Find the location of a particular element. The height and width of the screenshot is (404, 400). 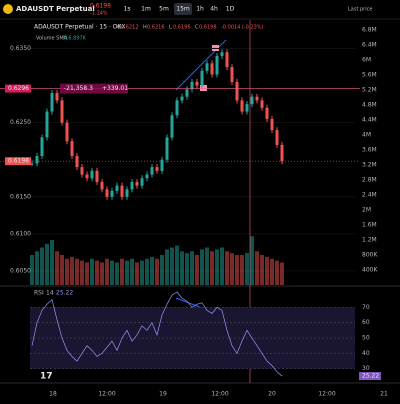

legend-value: 0.6198 is located at coordinates (208, 28).